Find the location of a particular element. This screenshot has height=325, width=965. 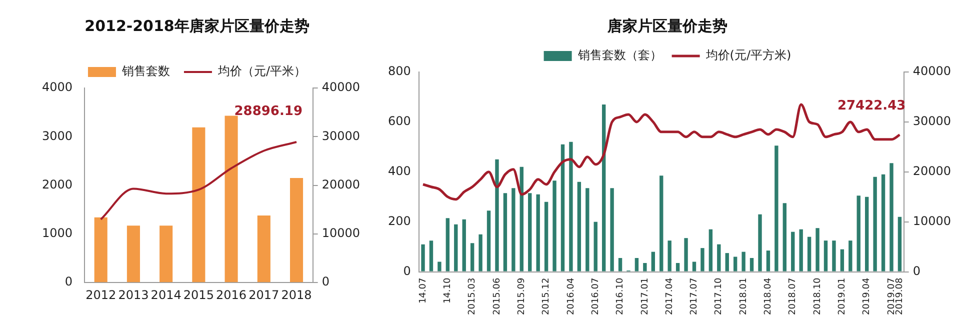

x-tick-label: 2014 is located at coordinates (166, 295).